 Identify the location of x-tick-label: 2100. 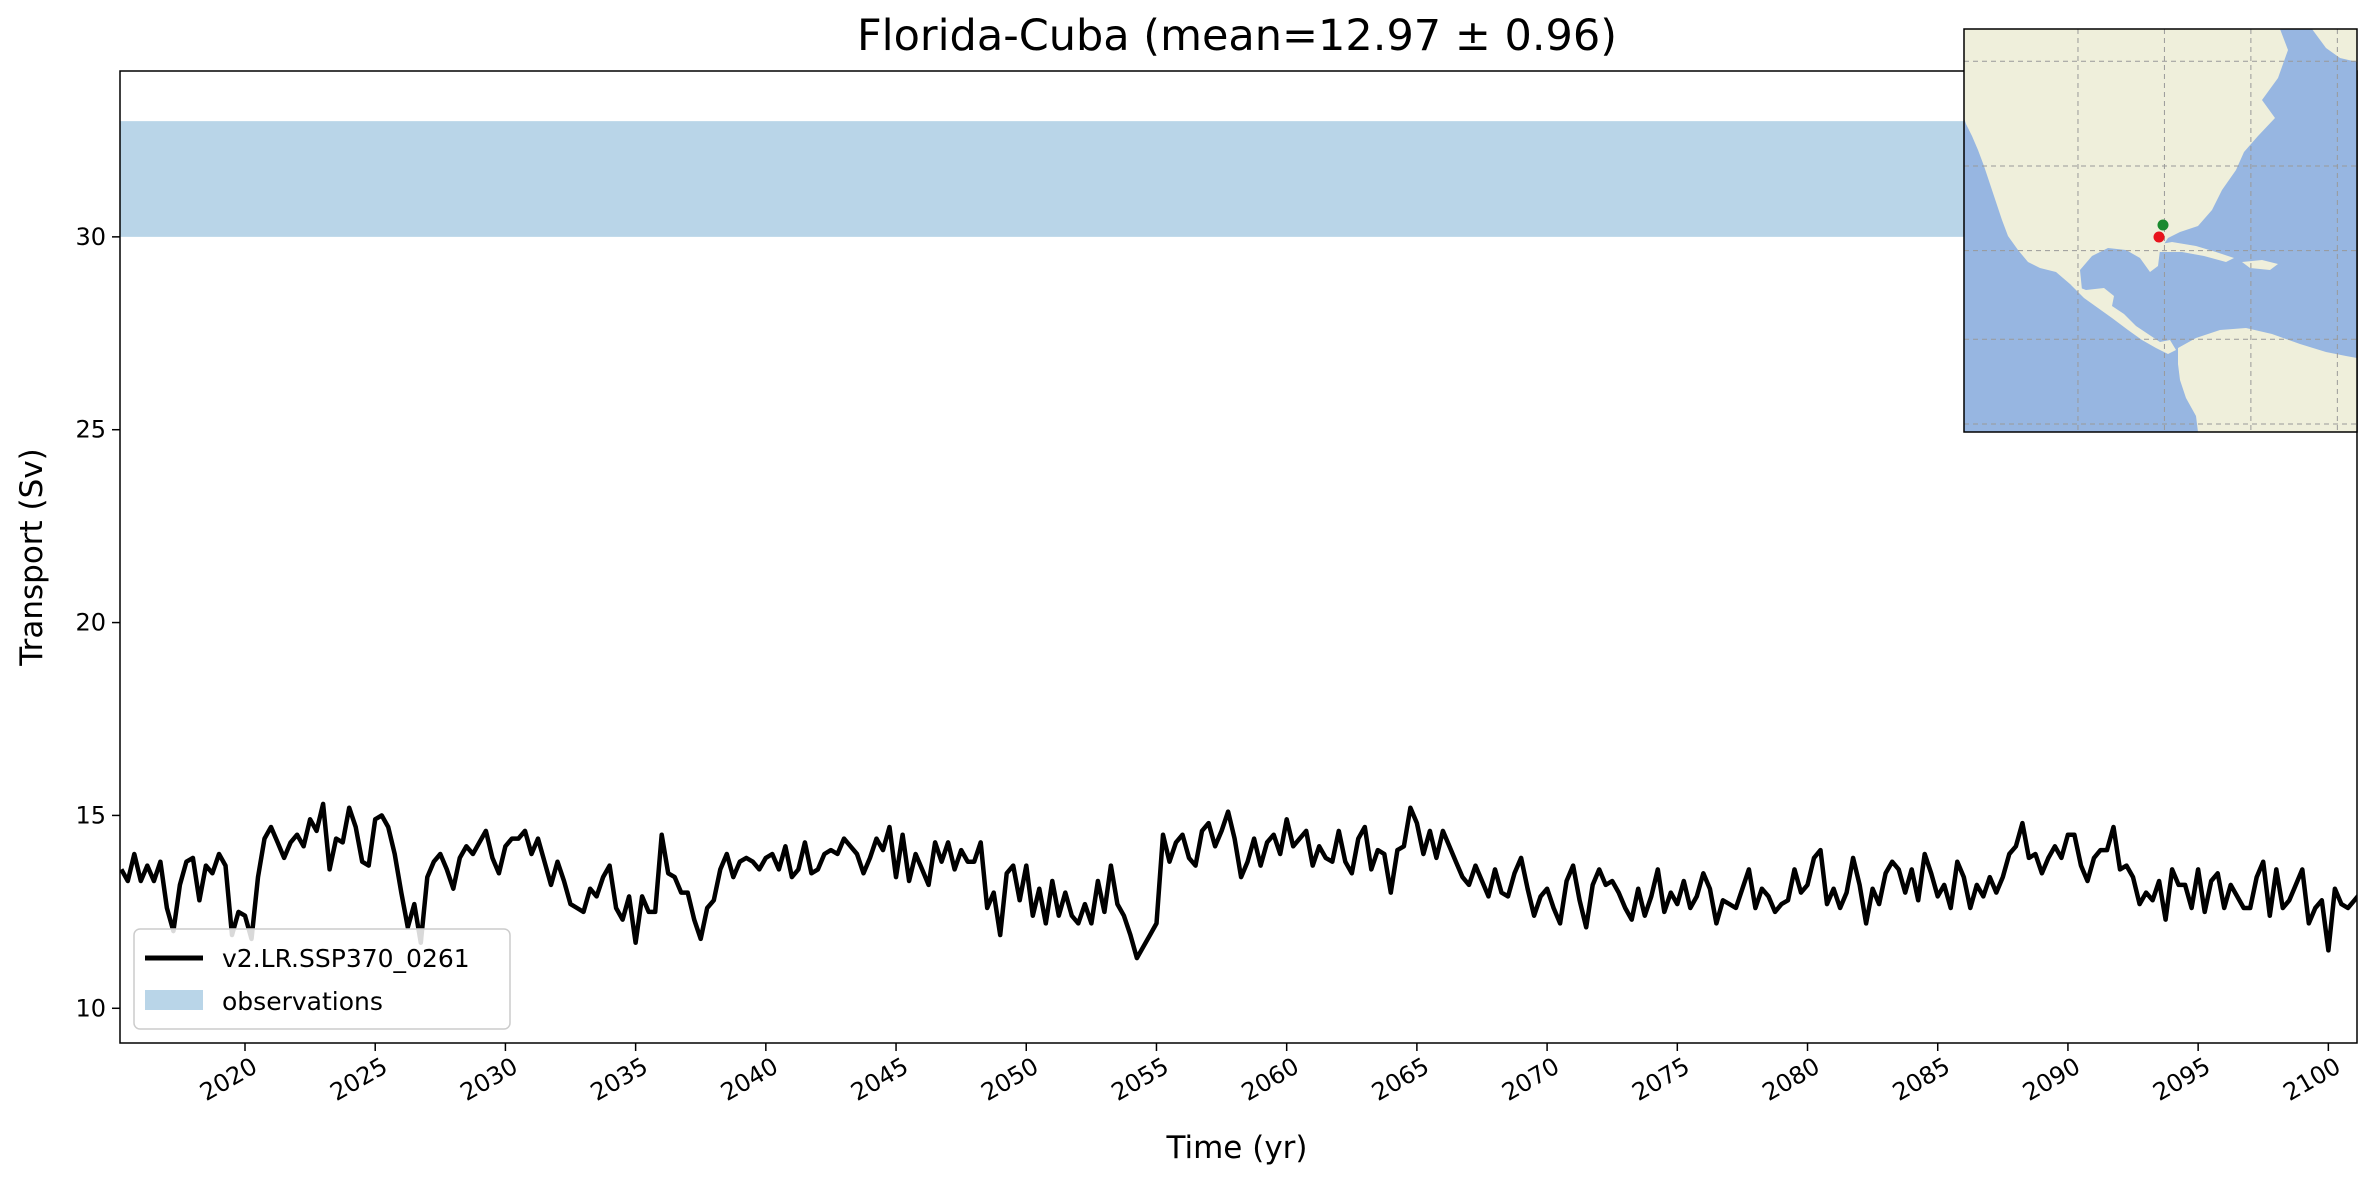
(2311, 1079).